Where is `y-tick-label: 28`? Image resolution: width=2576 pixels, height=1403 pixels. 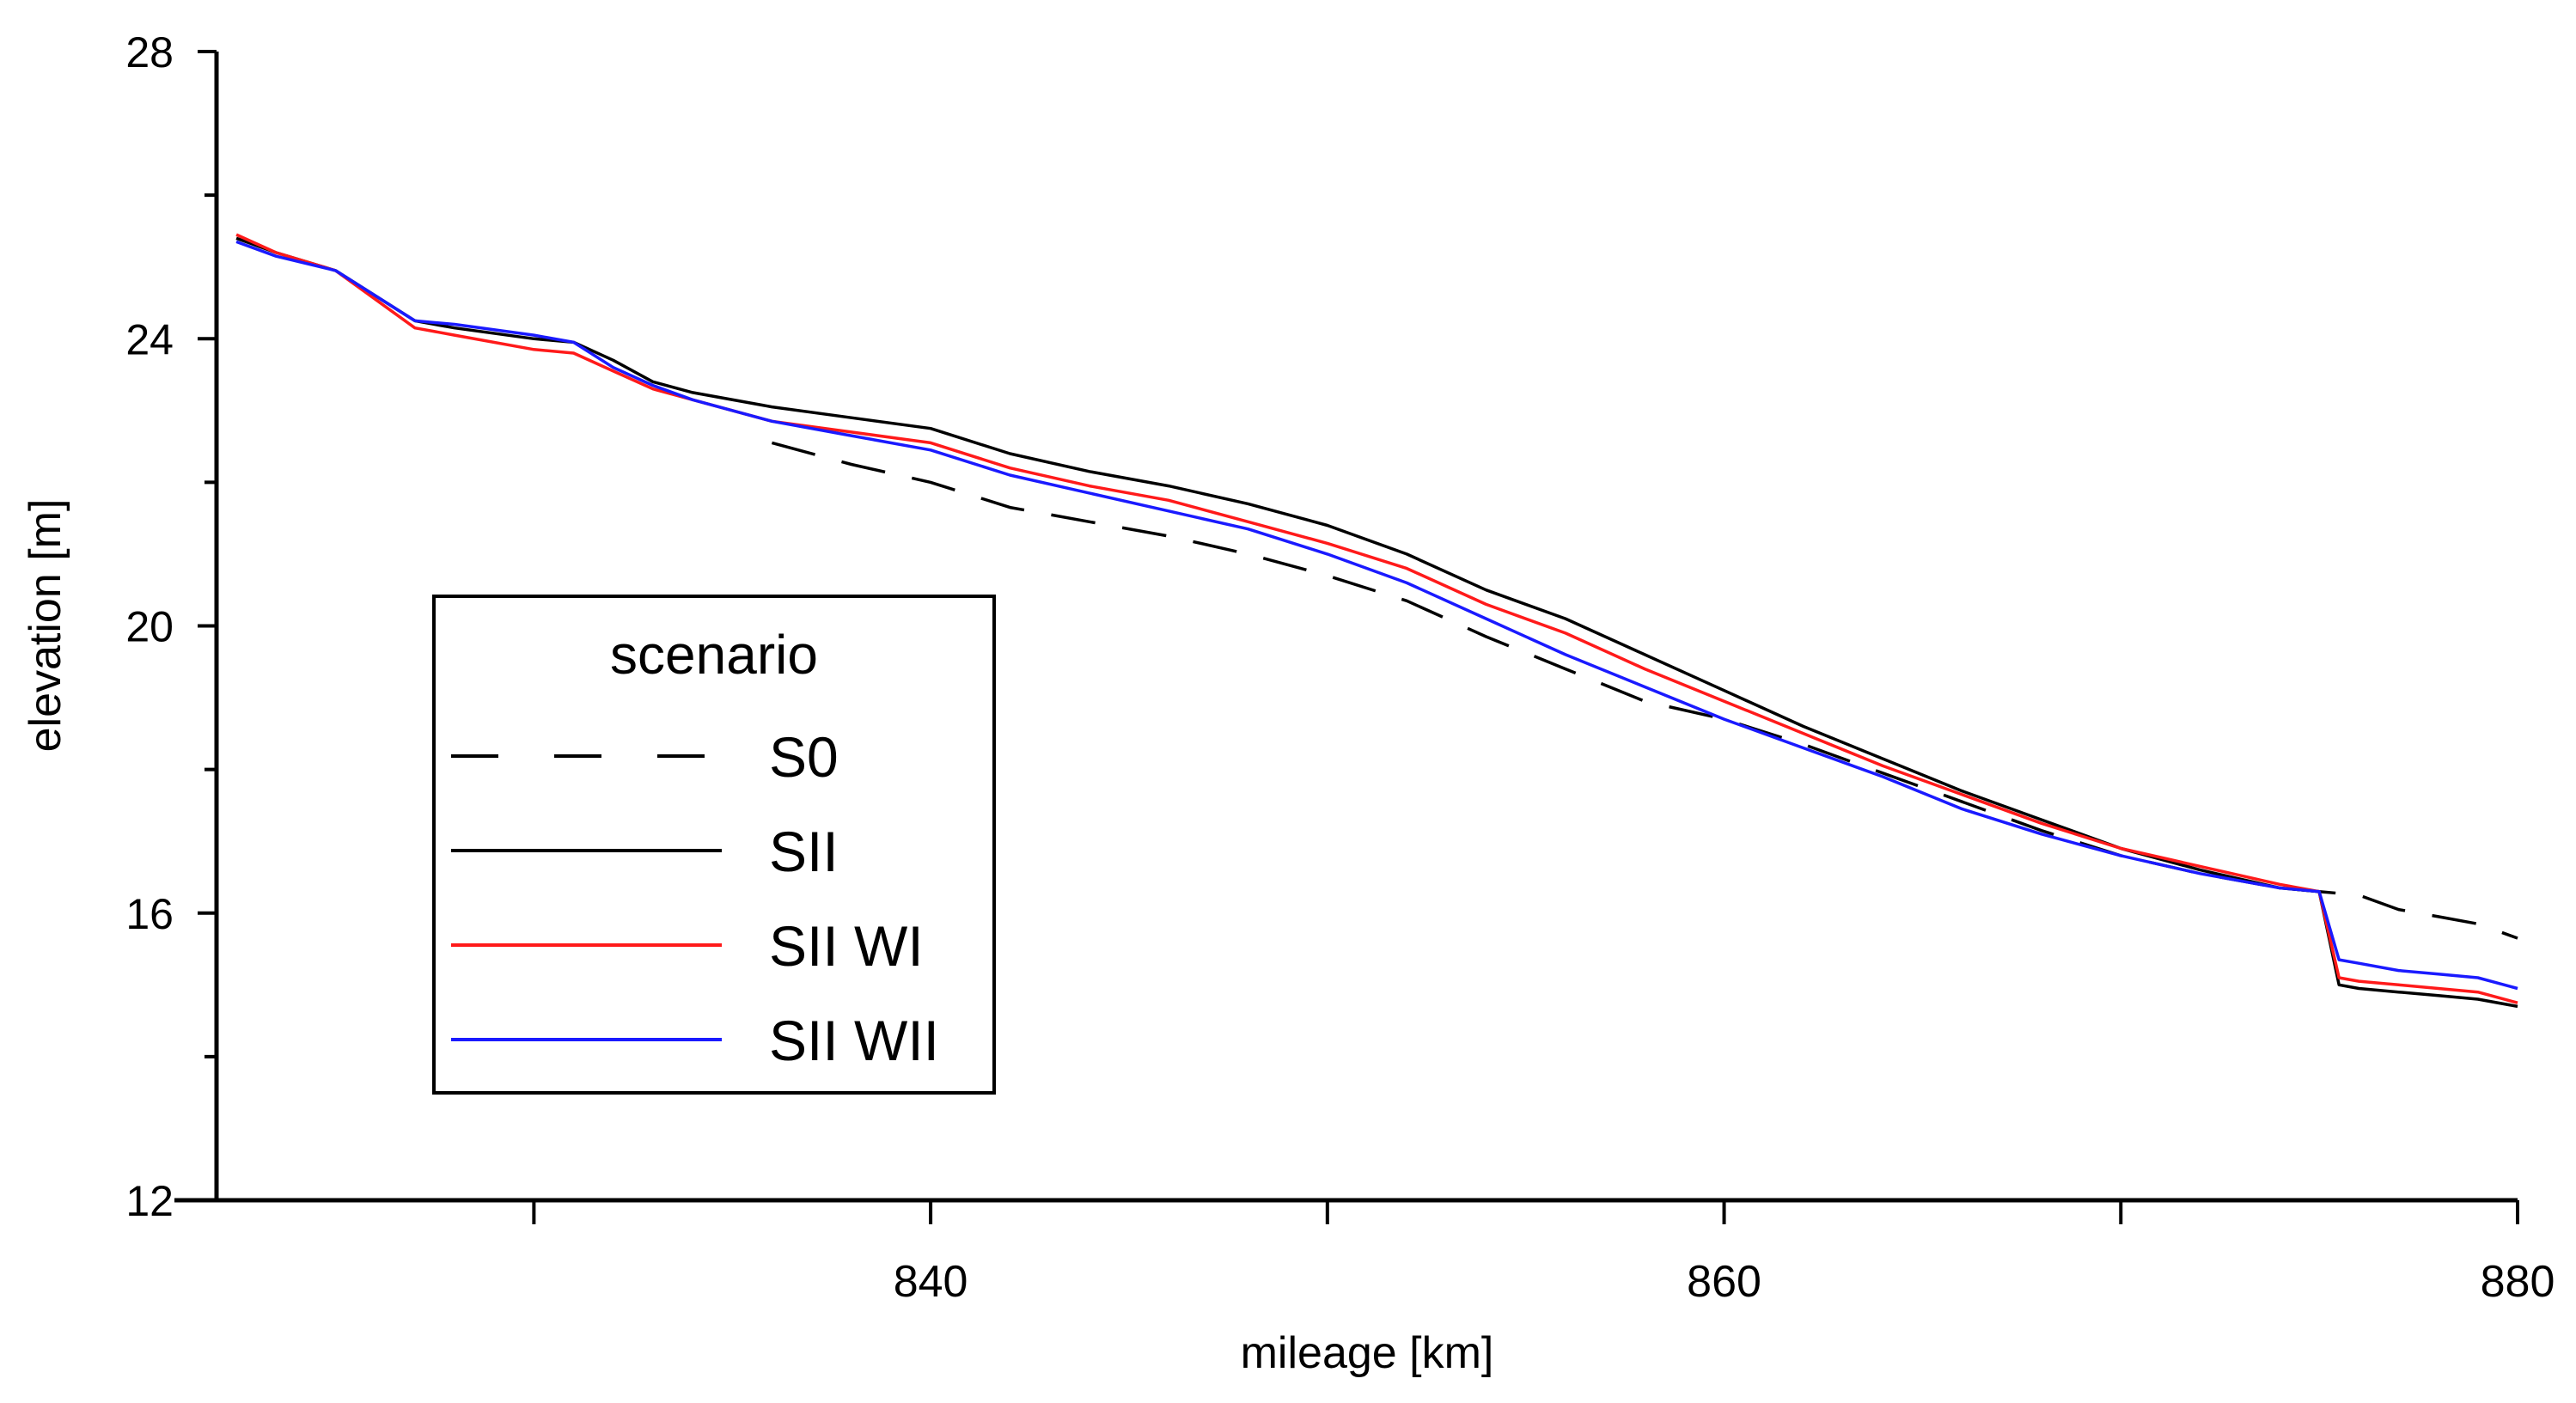
y-tick-label: 28 is located at coordinates (149, 52).